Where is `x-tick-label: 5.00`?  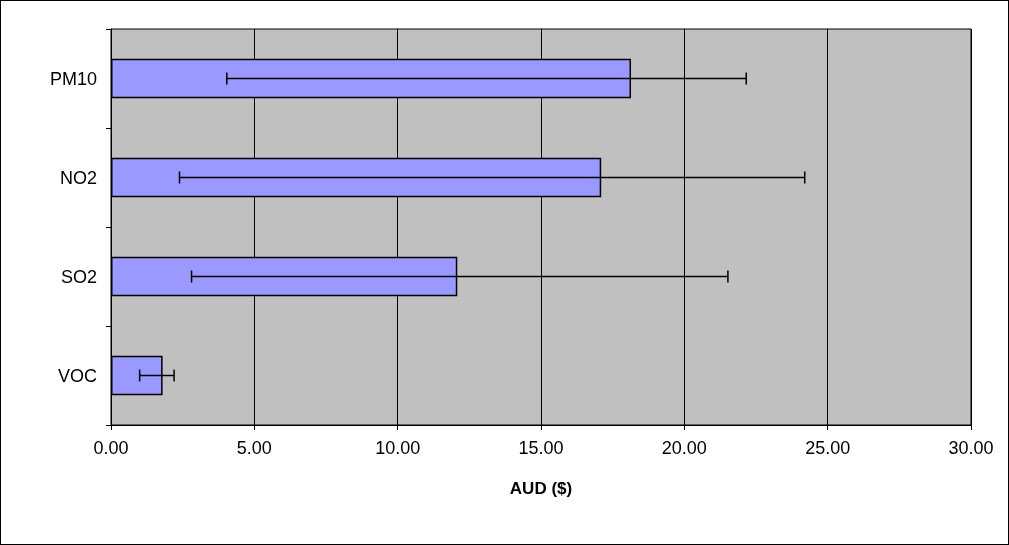
x-tick-label: 5.00 is located at coordinates (254, 448).